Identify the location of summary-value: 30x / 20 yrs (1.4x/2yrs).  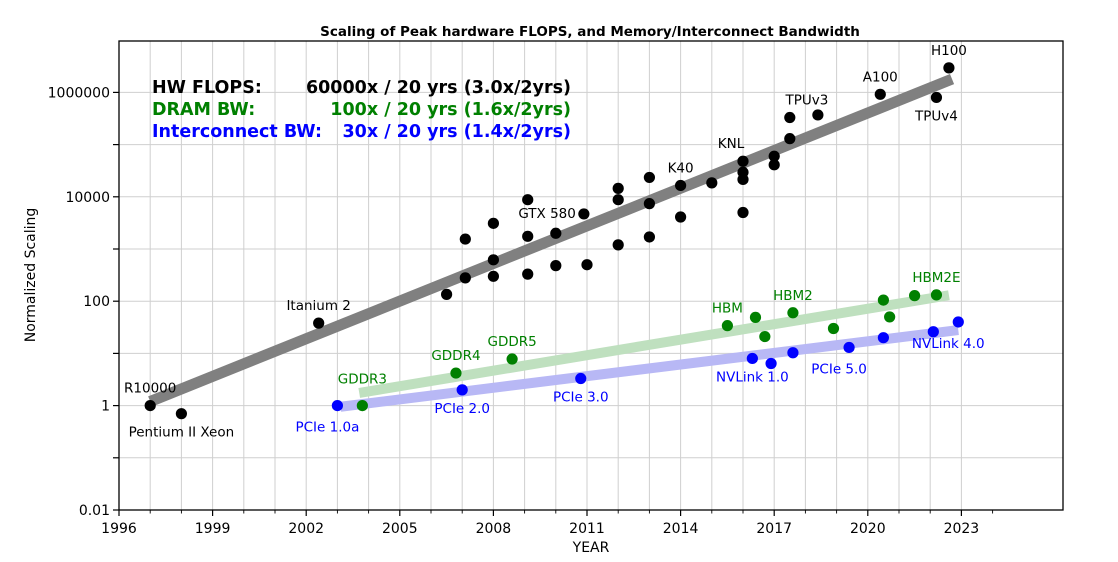
(456, 132).